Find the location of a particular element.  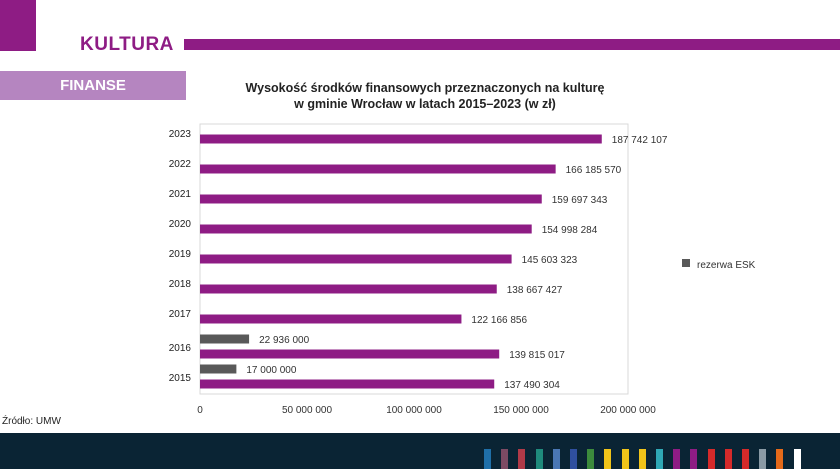

data-label: 154 998 284 is located at coordinates (570, 230).